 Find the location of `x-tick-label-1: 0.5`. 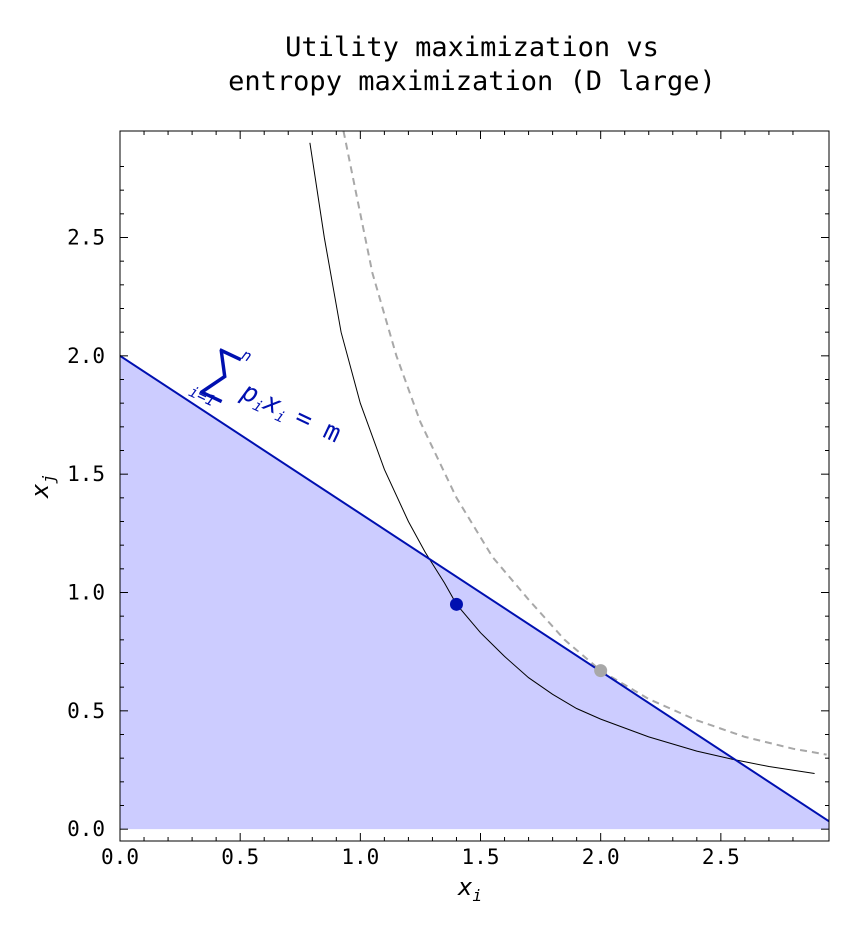

x-tick-label-1: 0.5 is located at coordinates (240, 857).